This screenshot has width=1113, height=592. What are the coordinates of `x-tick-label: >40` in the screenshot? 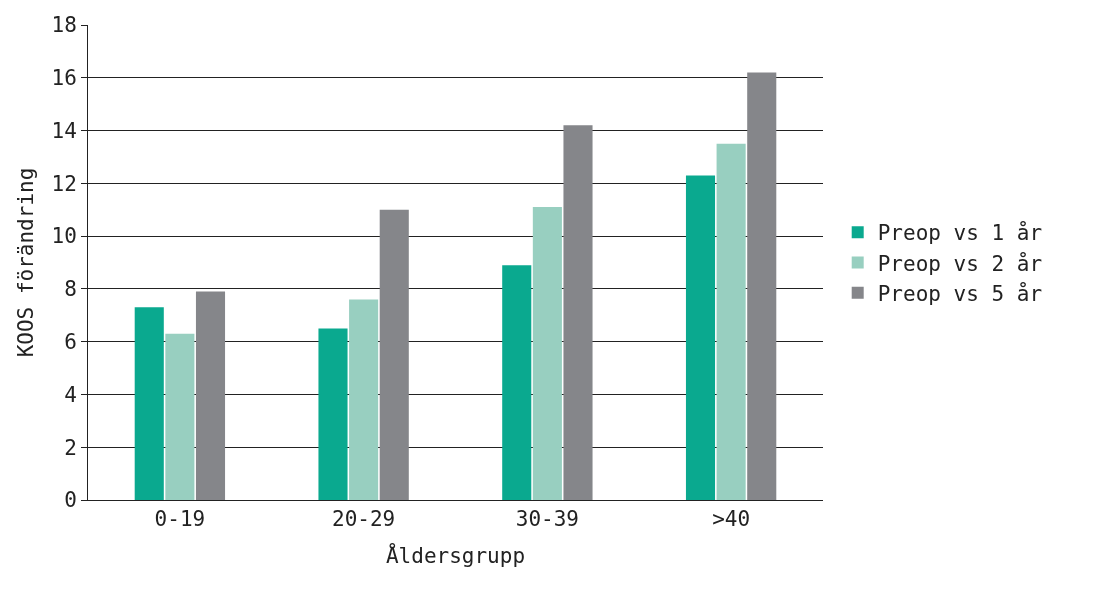 It's located at (731, 519).